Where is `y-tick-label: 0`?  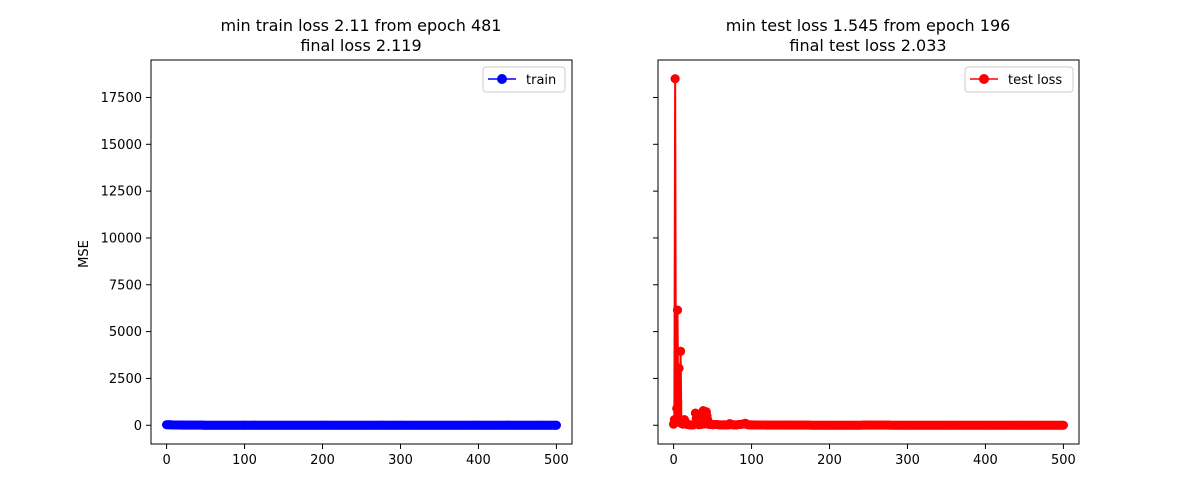 y-tick-label: 0 is located at coordinates (138, 426).